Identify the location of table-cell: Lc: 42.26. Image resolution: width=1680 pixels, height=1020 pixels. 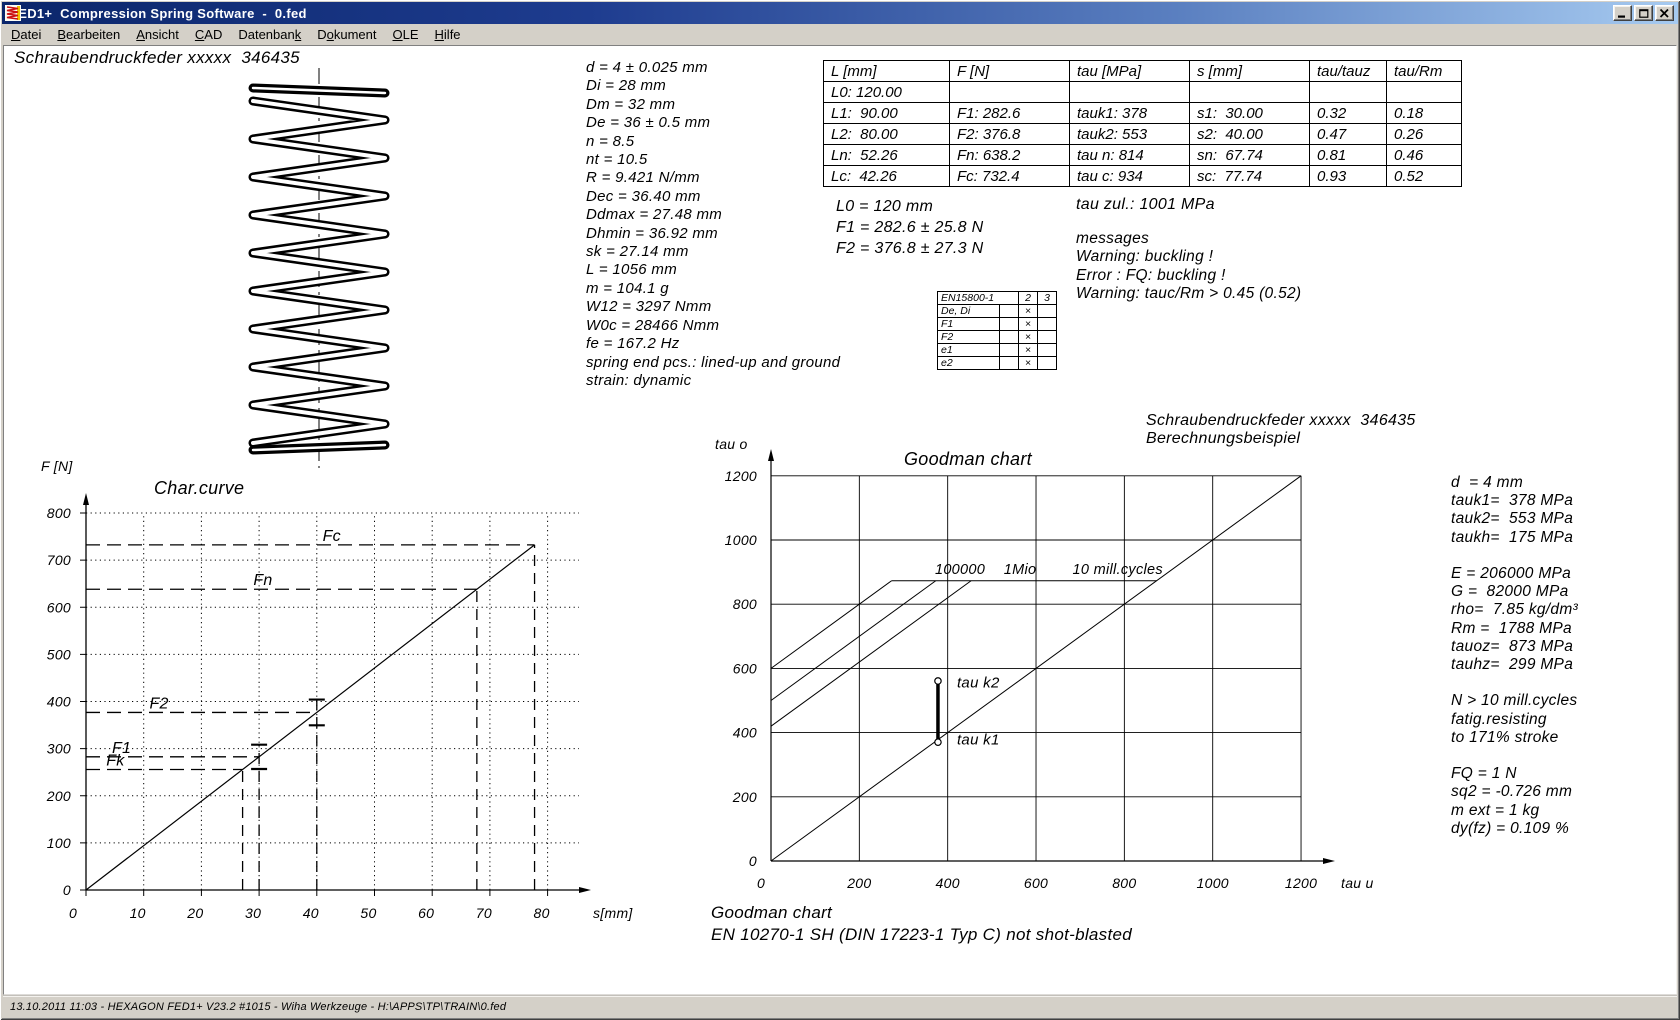
(886, 176).